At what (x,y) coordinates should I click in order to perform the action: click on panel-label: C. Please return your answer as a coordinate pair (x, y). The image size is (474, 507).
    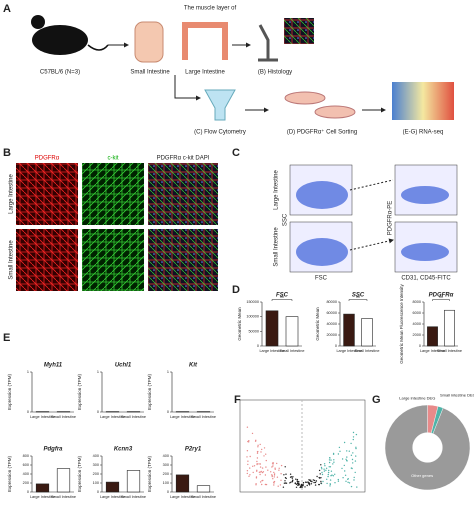
    Looking at the image, I should click on (236, 153).